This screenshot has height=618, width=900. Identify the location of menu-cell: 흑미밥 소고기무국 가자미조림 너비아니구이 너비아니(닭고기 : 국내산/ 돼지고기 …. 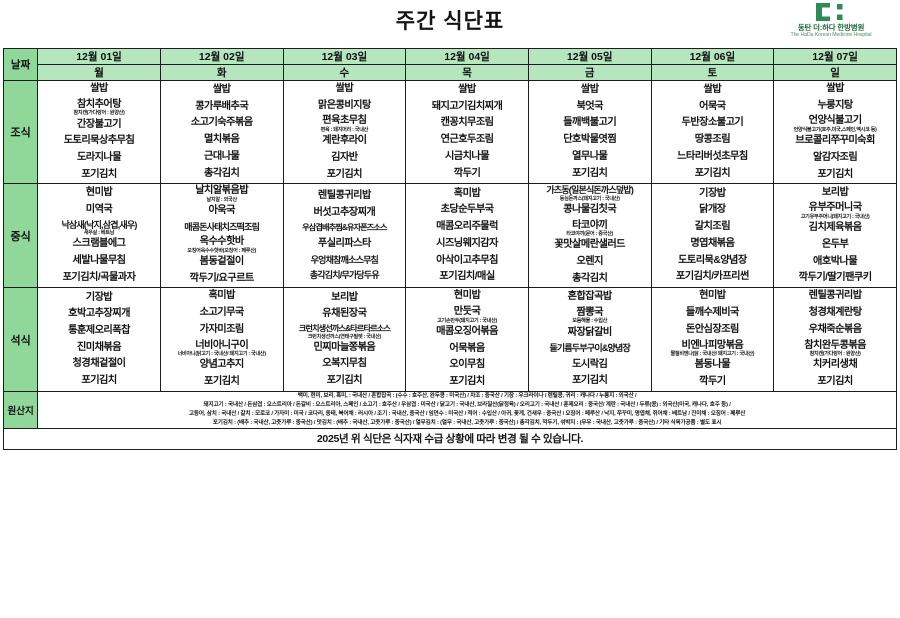
(221, 339).